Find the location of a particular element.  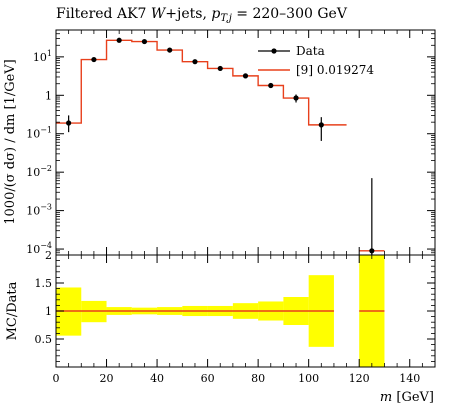

y-tick-label: 10⁻¹ is located at coordinates (39, 133).